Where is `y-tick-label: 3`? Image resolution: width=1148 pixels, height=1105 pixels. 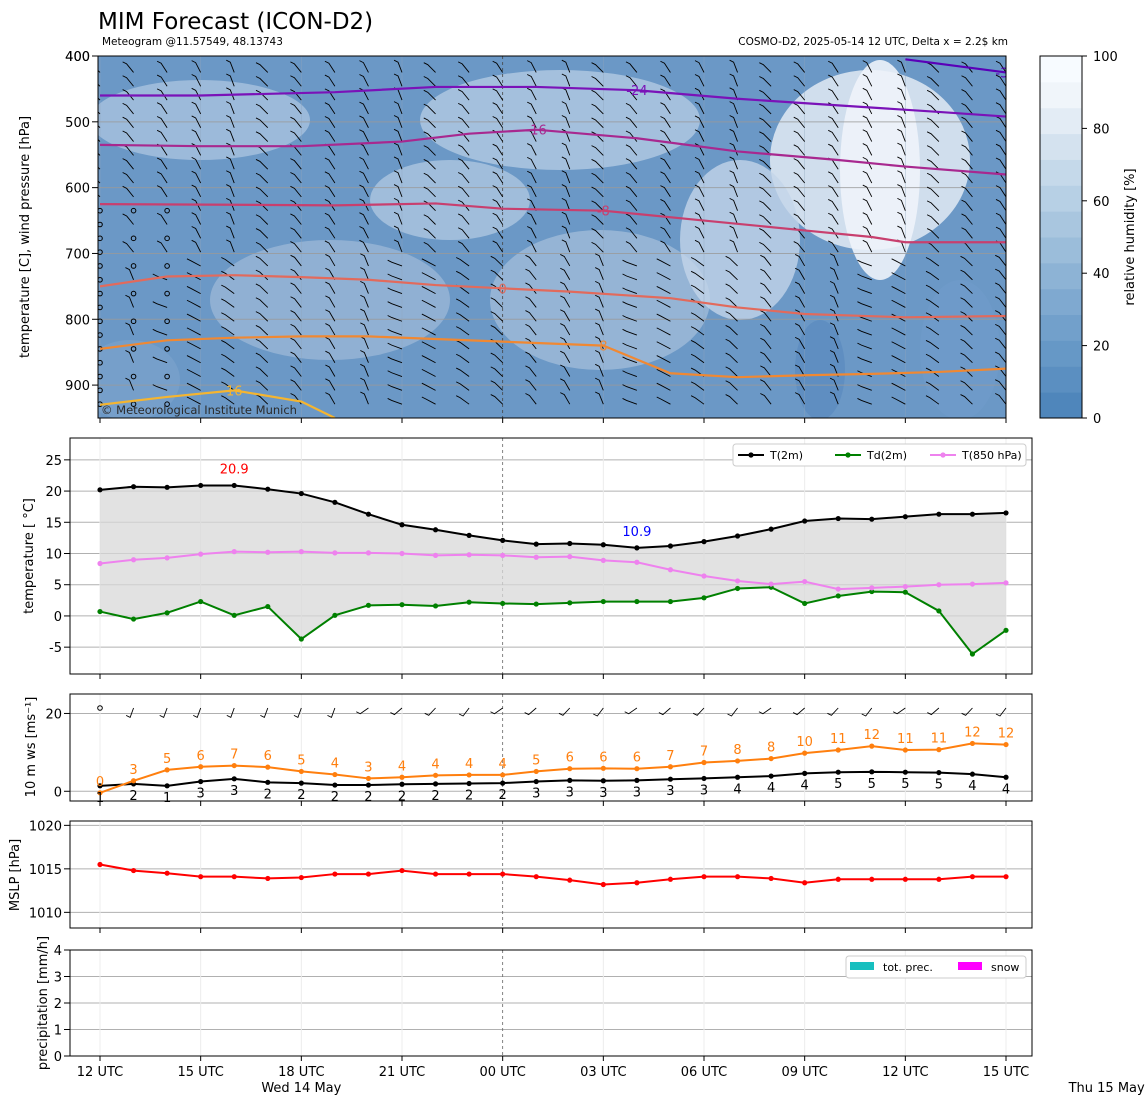
y-tick-label: 3 is located at coordinates (58, 978).